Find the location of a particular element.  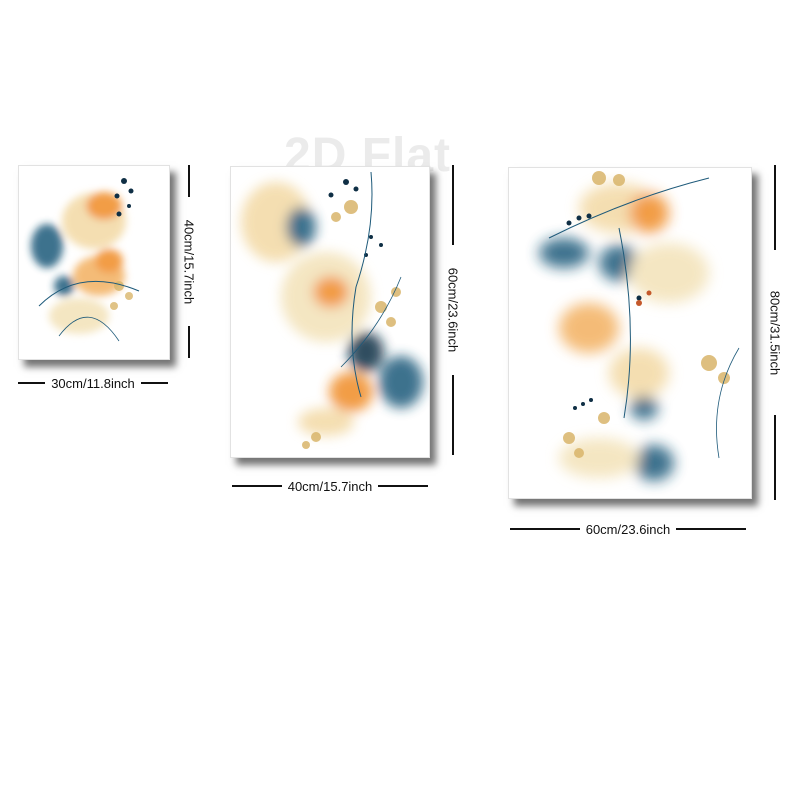

painting-large-width-dimension: 60cm/23.6inch is located at coordinates (628, 529).